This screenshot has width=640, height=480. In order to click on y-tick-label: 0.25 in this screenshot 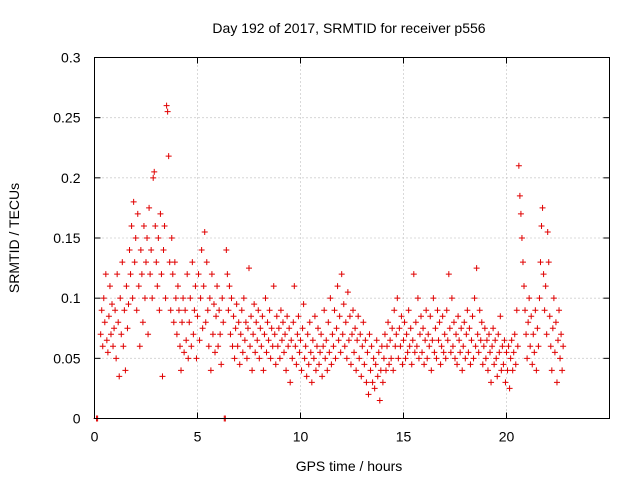, I will do `click(66, 118)`.